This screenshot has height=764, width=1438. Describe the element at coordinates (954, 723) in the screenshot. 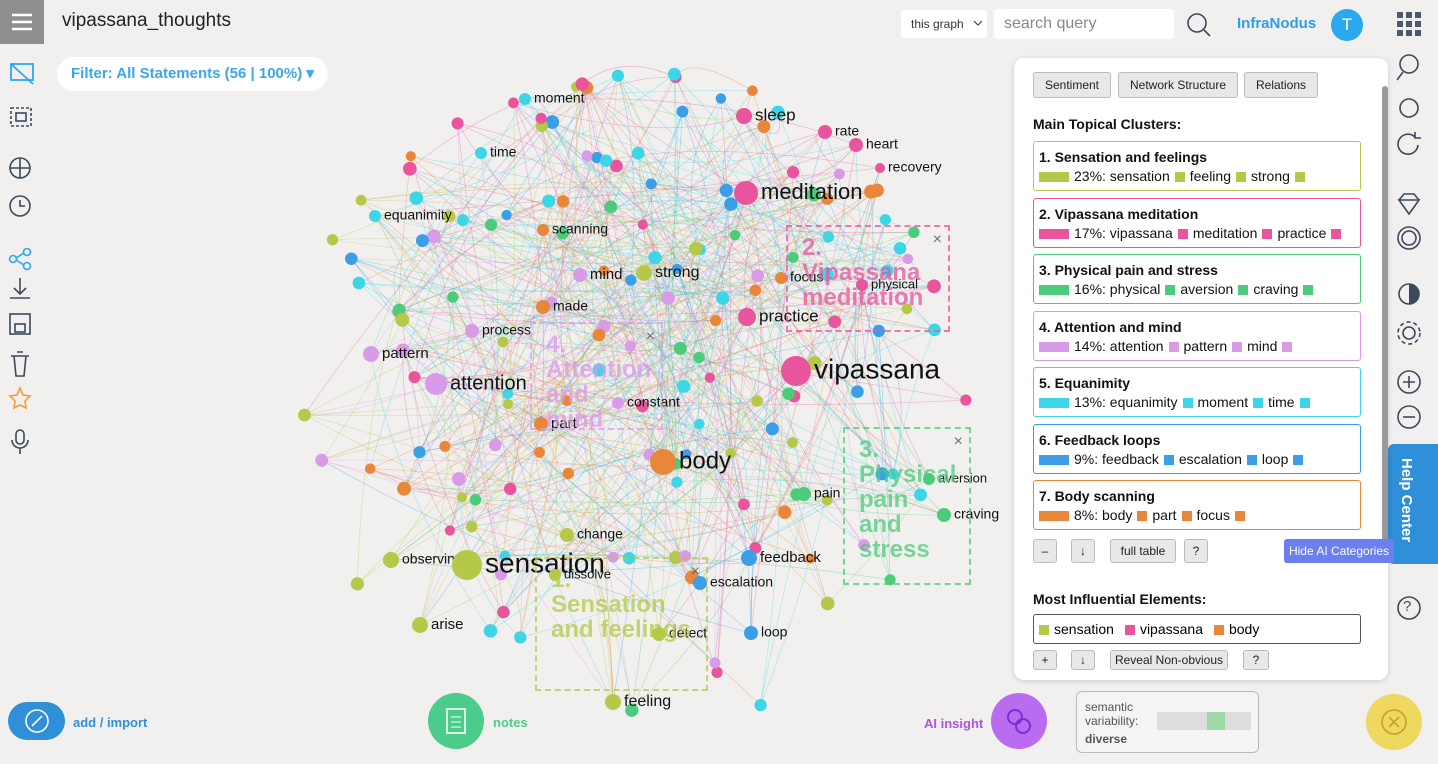

I see `ai-label: AI insight` at that location.